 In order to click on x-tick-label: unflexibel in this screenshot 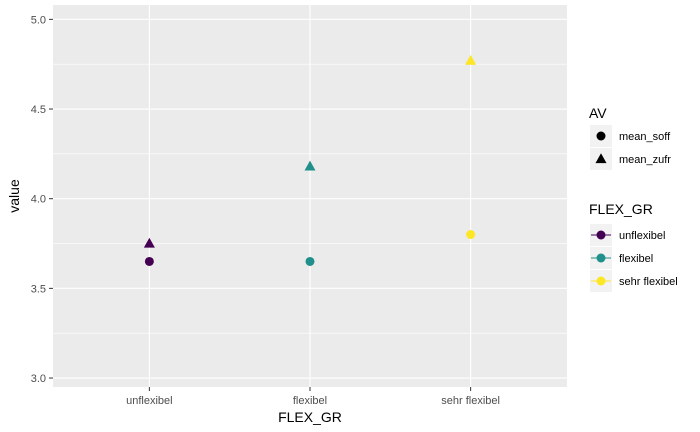, I will do `click(149, 401)`.